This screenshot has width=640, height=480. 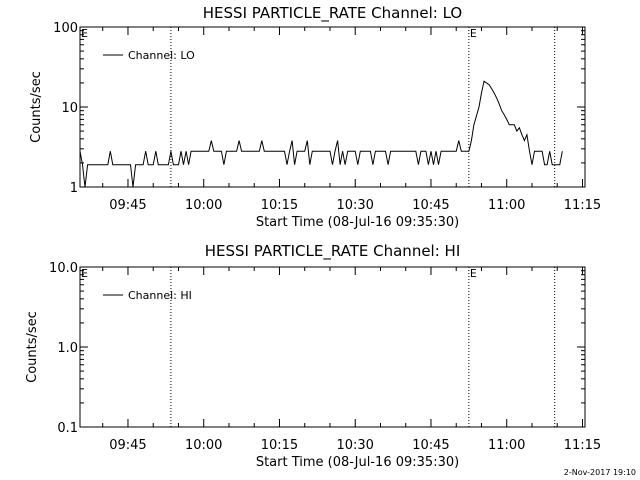 I want to click on y-tick-label: 10, so click(x=69, y=108).